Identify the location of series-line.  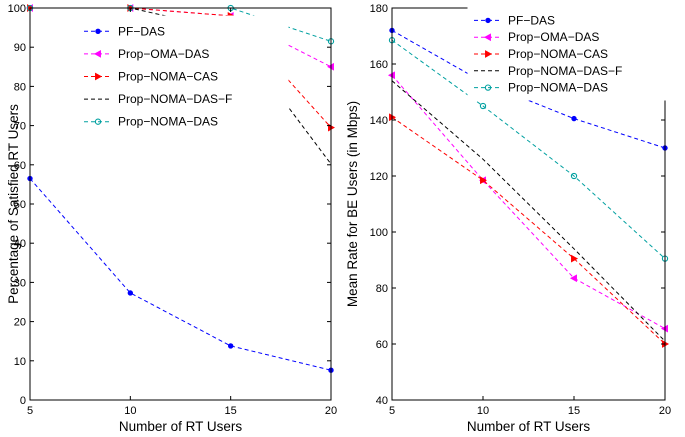
(528, 89).